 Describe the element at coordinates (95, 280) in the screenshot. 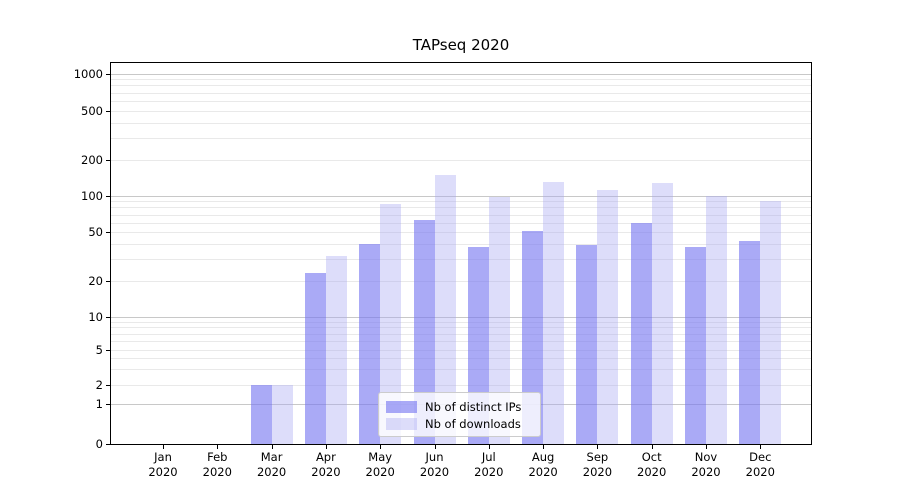

I see `y-tick-label: 20` at that location.